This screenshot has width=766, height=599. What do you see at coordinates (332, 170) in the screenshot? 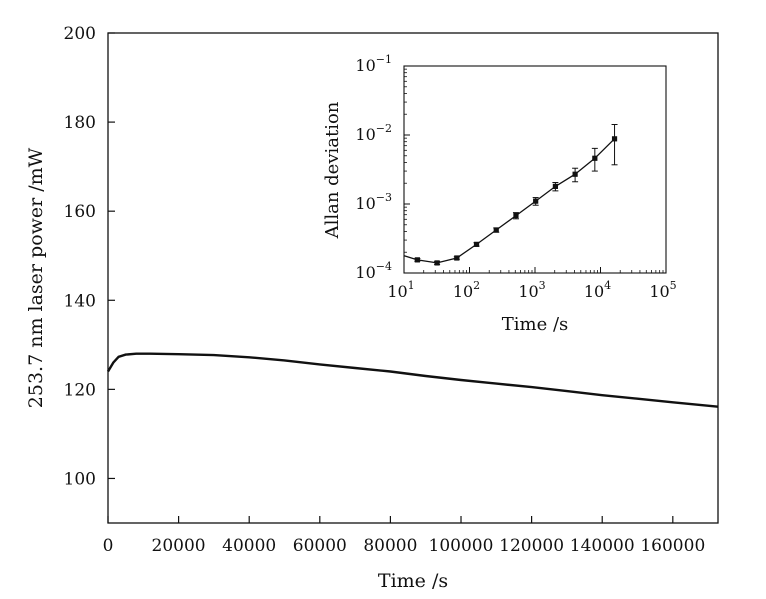
I see `inset-y-axis-title: Allan deviation` at bounding box center [332, 170].